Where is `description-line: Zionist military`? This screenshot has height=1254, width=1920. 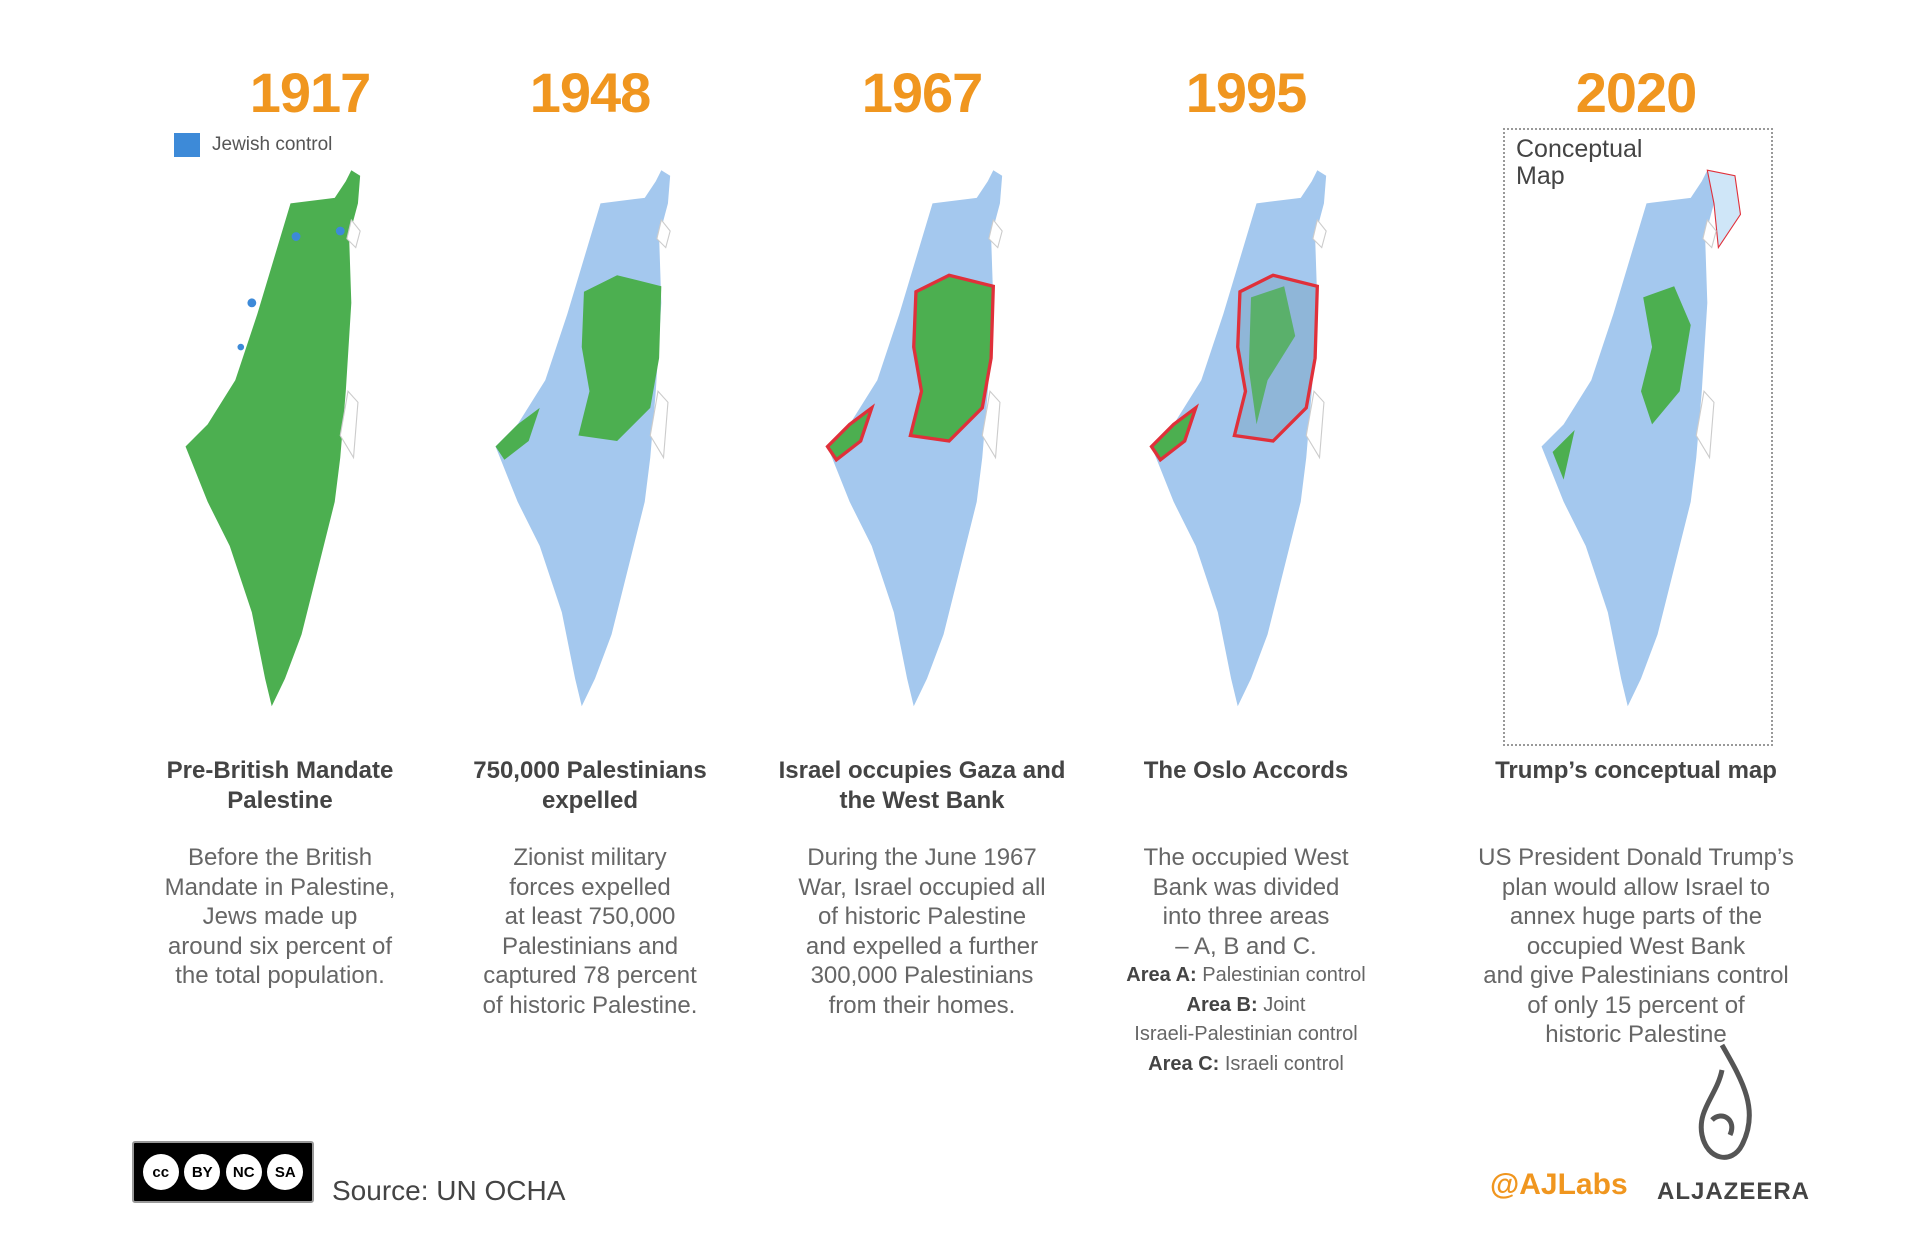 description-line: Zionist military is located at coordinates (590, 857).